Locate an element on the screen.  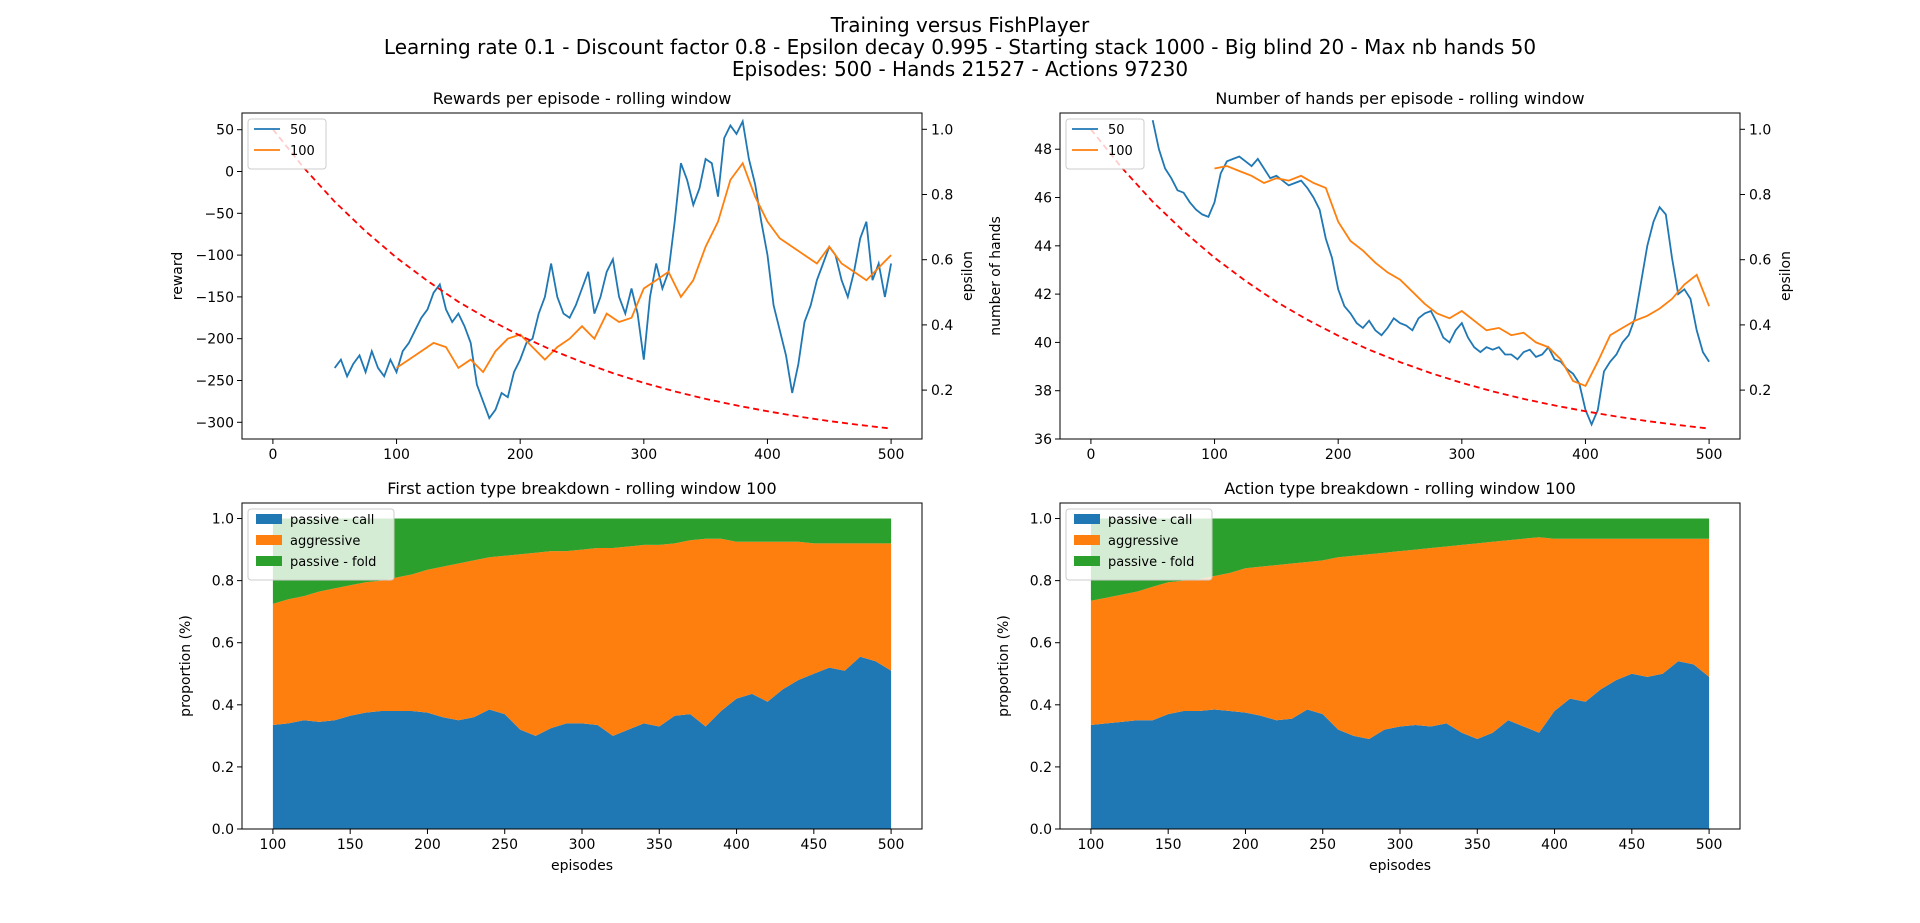
legend-label: 100 is located at coordinates (302, 151).